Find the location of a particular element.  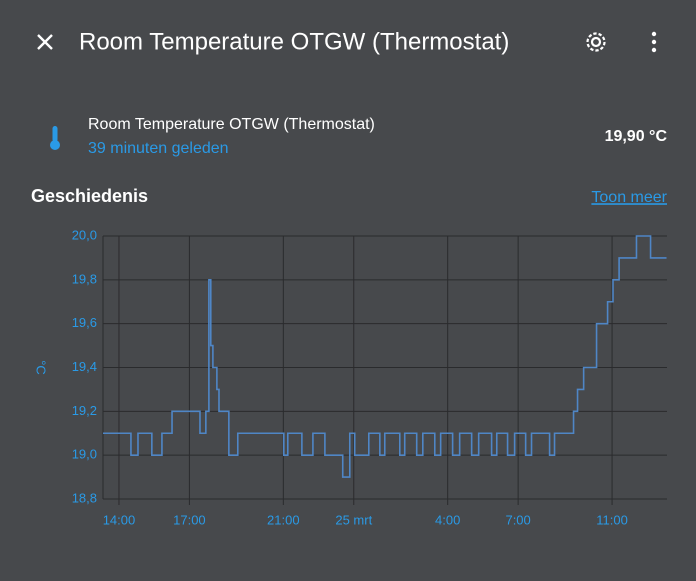

x-tick-label: 7:00 is located at coordinates (517, 519).